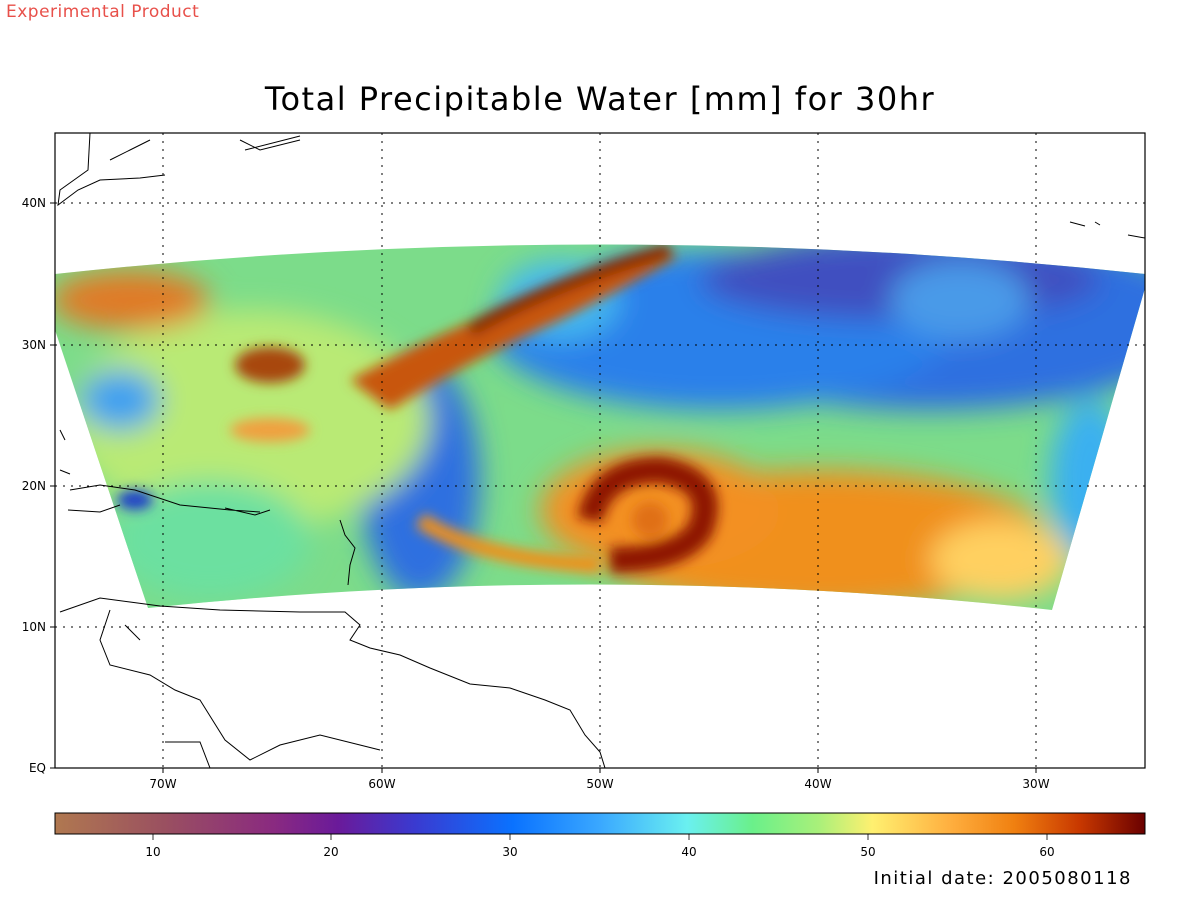  I want to click on lat-label-10n: 10N, so click(34, 627).